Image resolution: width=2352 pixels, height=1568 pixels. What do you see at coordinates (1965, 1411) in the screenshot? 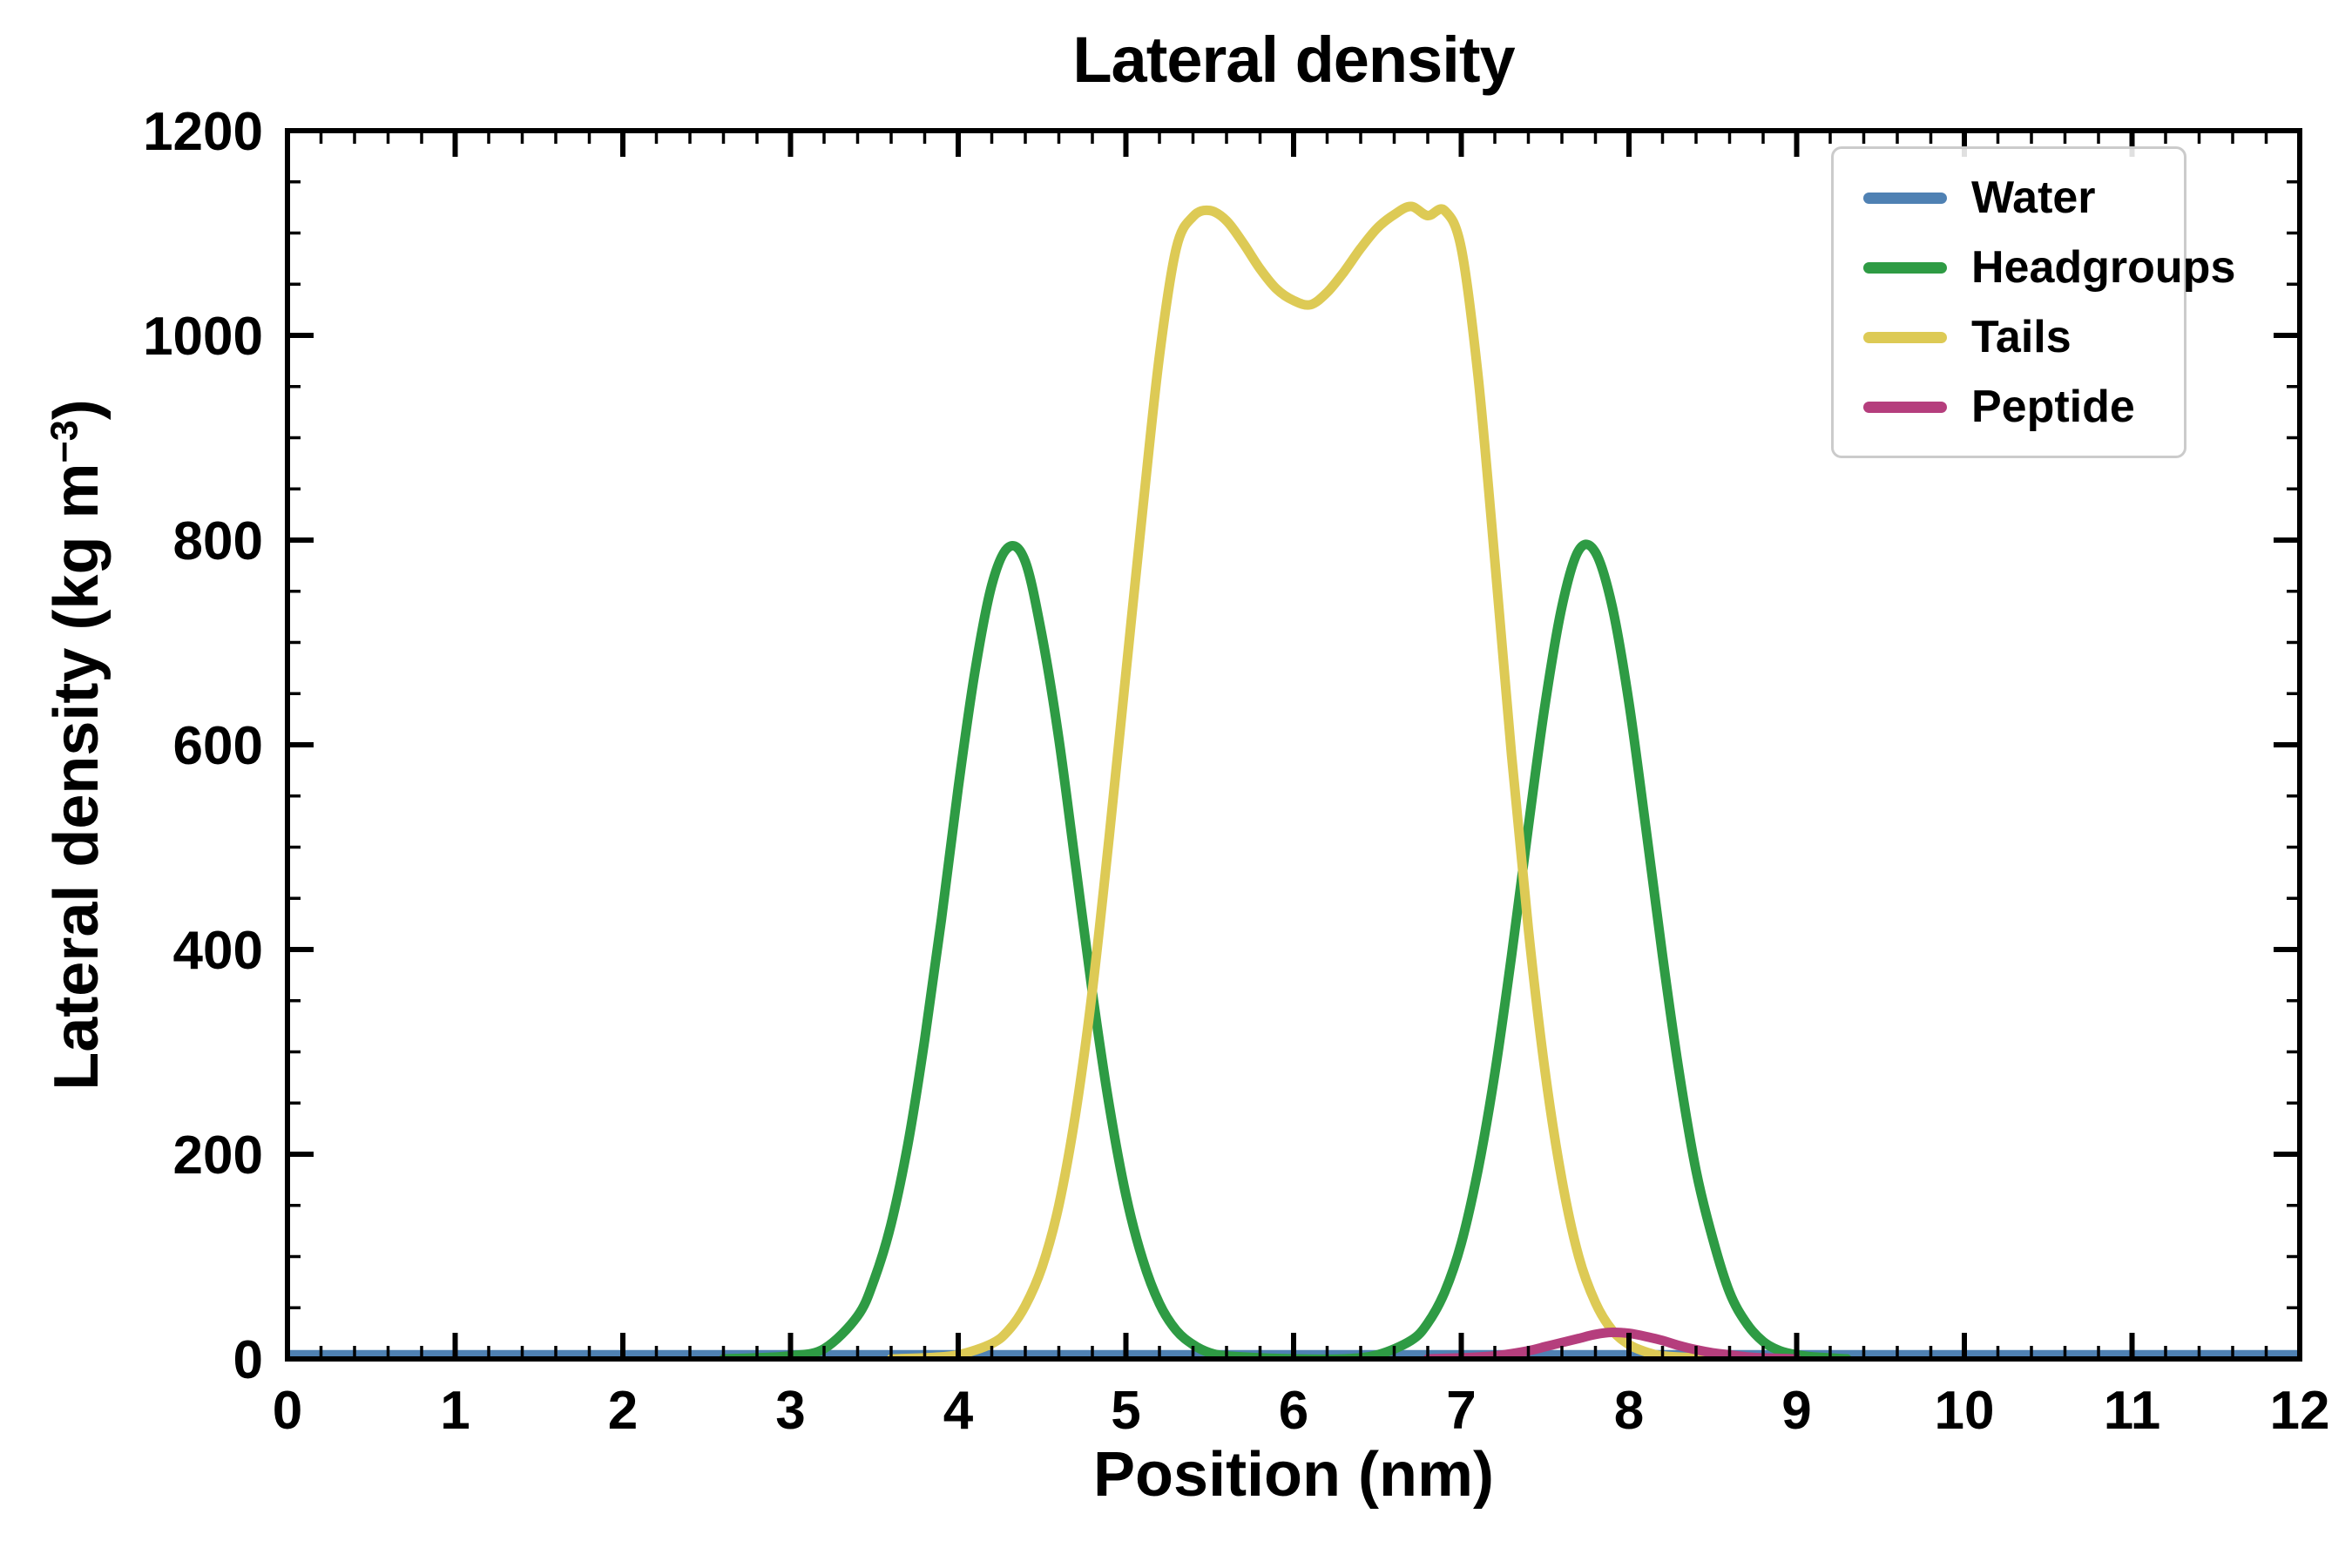
I see `x-tick-label: 10` at bounding box center [1965, 1411].